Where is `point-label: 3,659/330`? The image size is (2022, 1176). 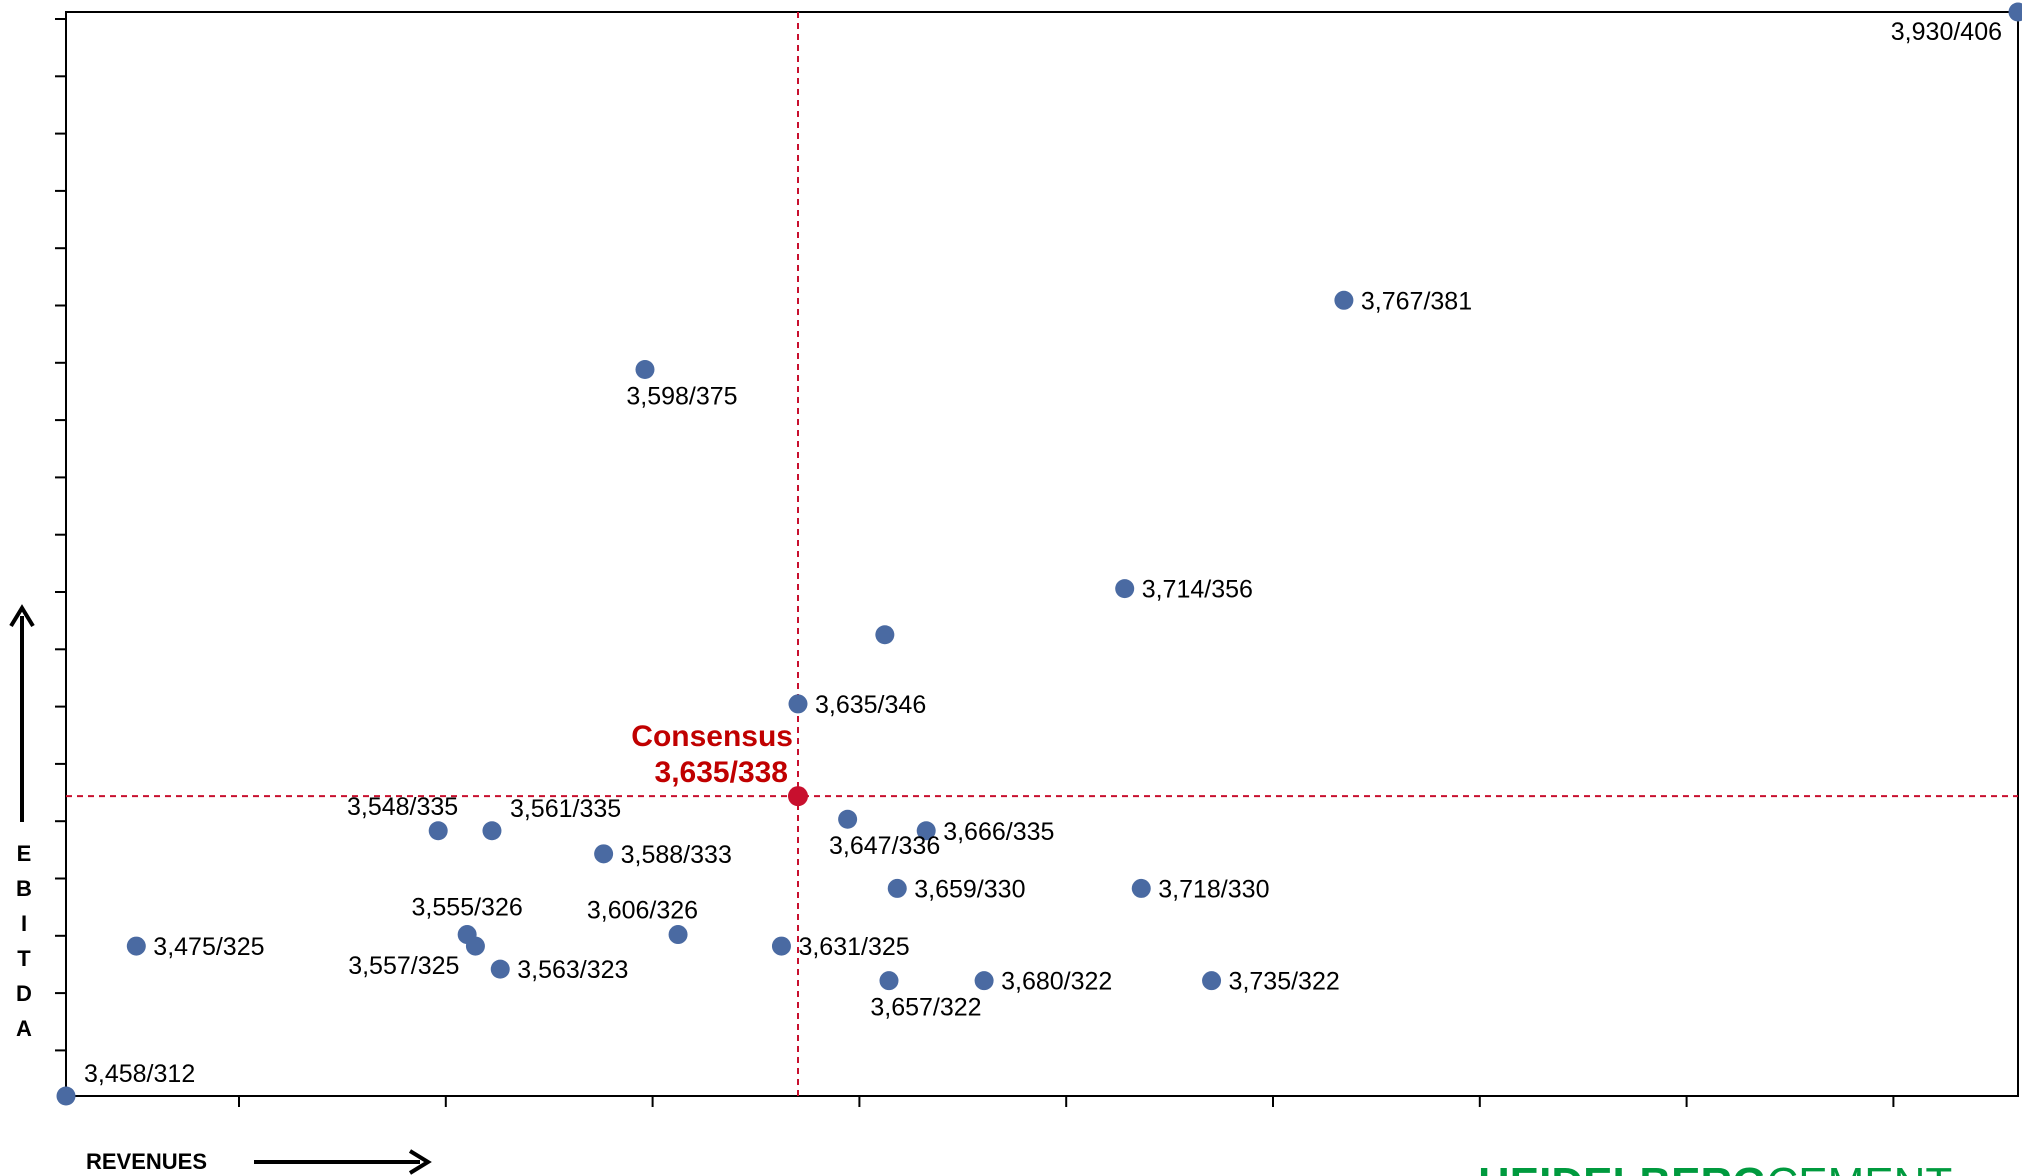
point-label: 3,659/330 is located at coordinates (969, 889).